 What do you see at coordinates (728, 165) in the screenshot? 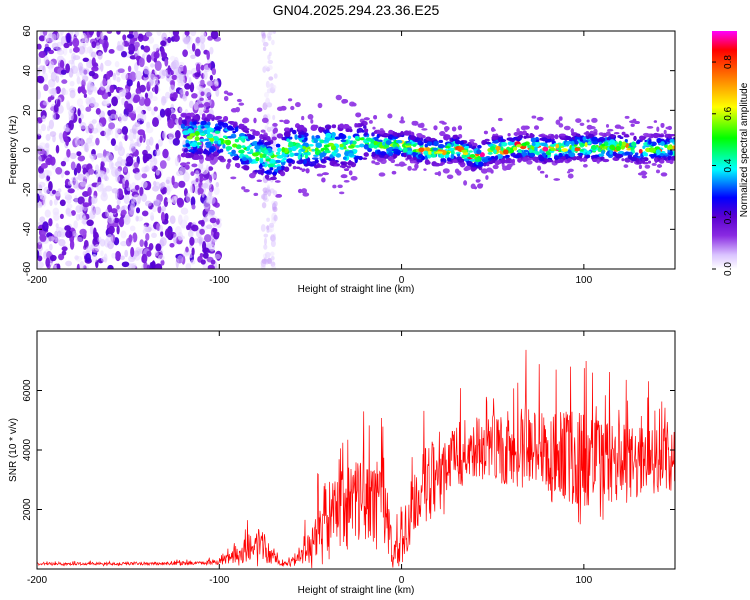
I see `colorbar-tick-label: 0.4` at bounding box center [728, 165].